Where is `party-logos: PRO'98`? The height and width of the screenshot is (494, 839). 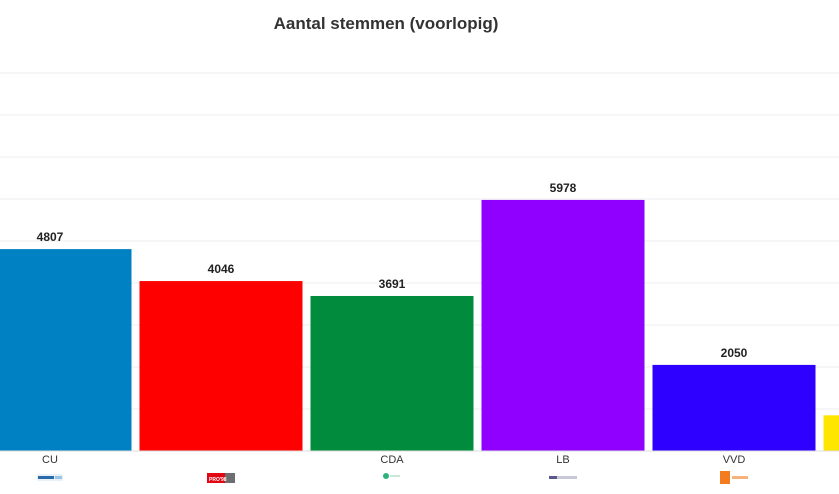
party-logos: PRO'98 is located at coordinates (392, 477).